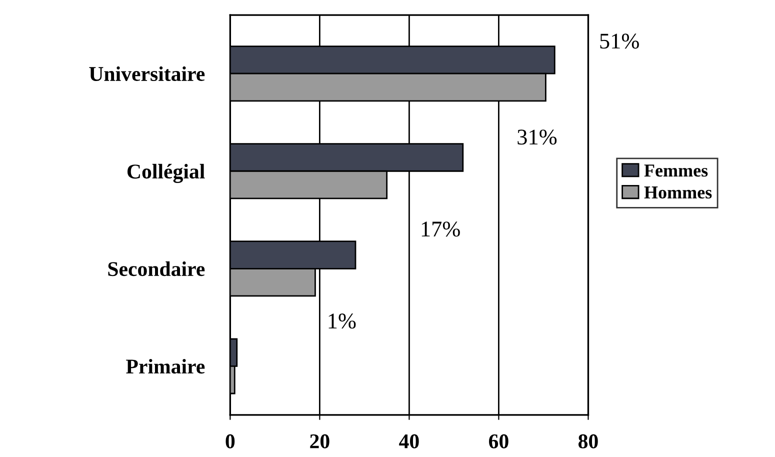  What do you see at coordinates (230, 441) in the screenshot?
I see `x-tick-label: 0` at bounding box center [230, 441].